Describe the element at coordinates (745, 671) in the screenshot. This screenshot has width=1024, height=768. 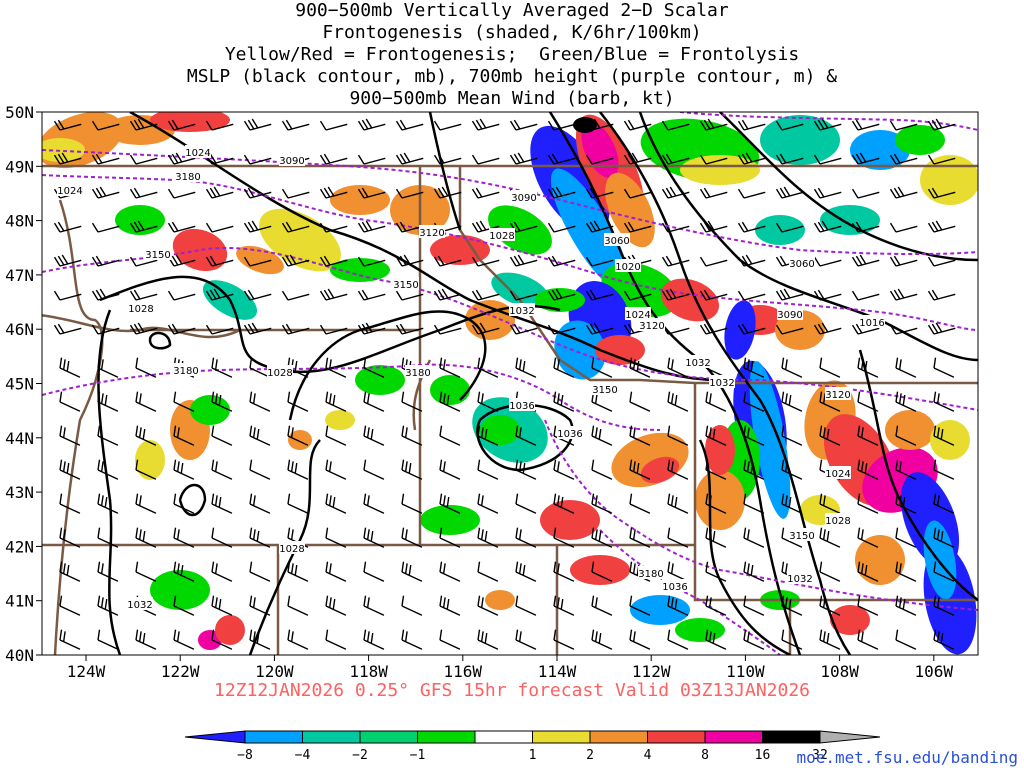
I see `lon-tick-label: 110W` at that location.